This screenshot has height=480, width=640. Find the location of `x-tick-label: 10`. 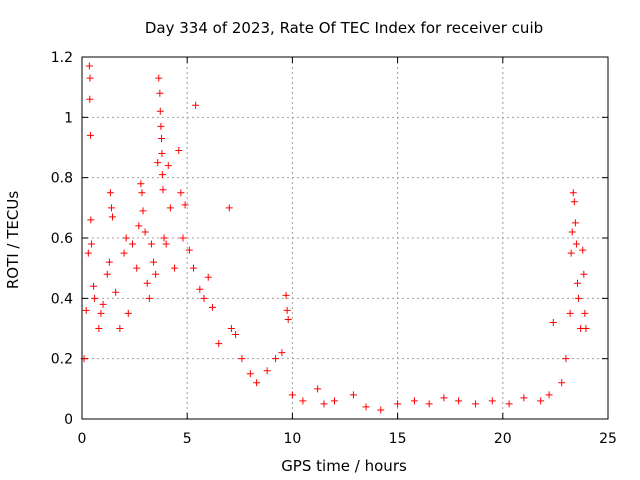

x-tick-label: 10 is located at coordinates (292, 439).